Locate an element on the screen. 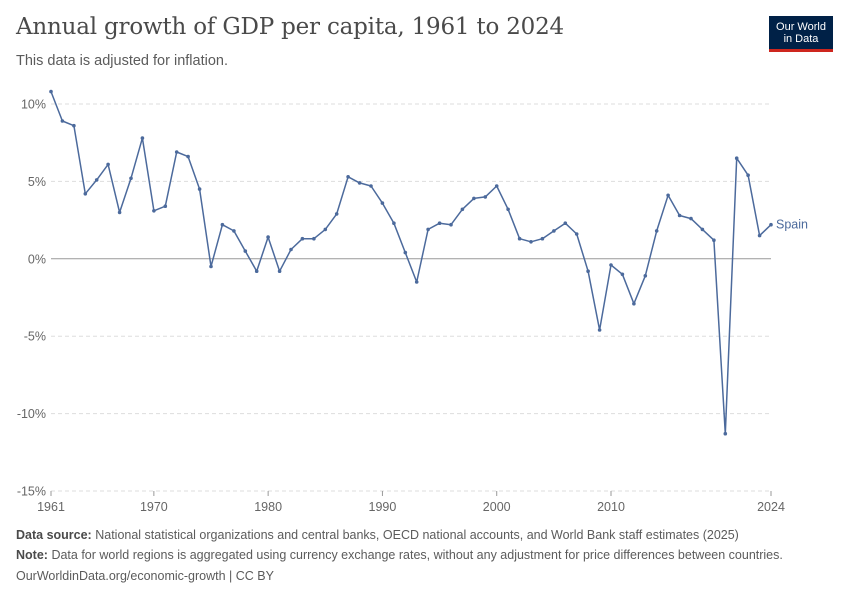  source-label: Data source: is located at coordinates (54, 535).